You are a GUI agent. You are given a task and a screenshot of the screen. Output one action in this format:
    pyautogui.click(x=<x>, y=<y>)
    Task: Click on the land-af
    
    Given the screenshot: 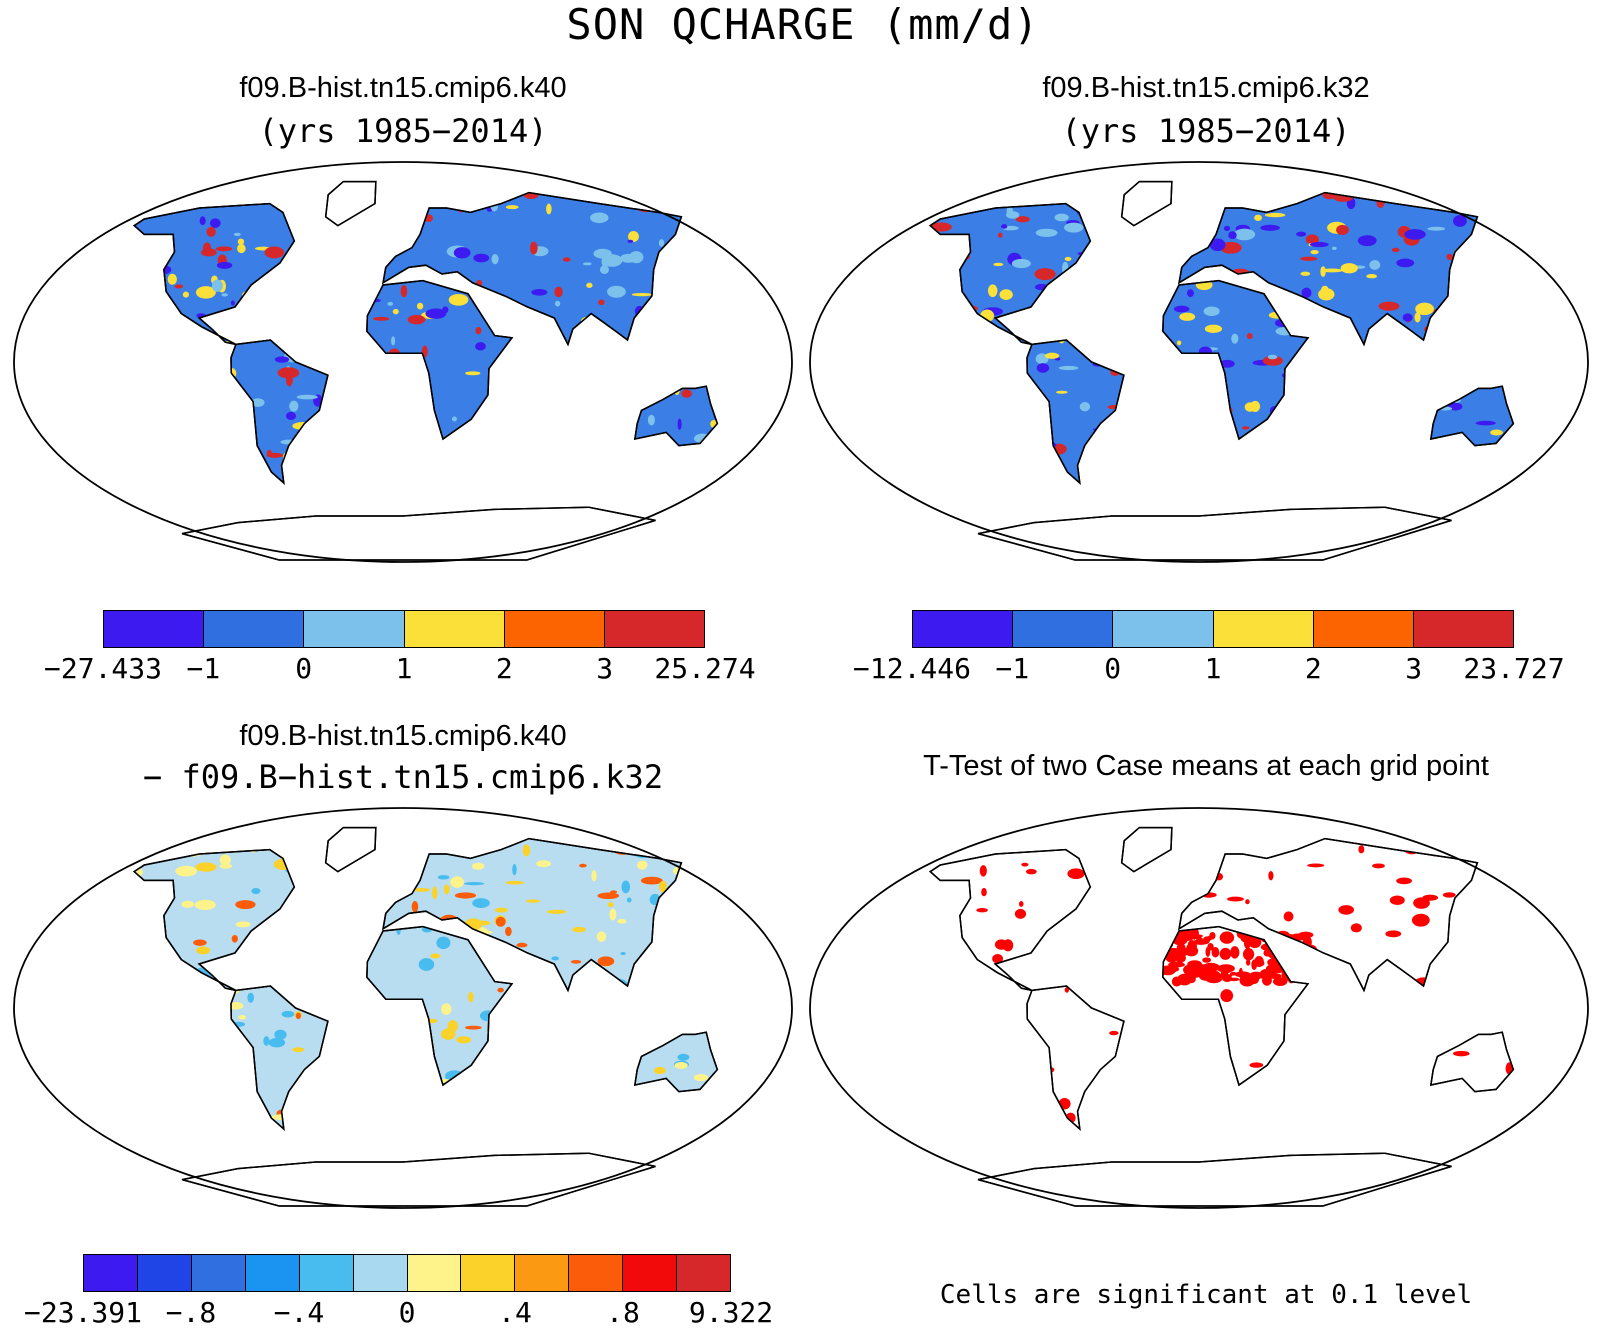 What is the action you would take?
    pyautogui.click(x=440, y=1006)
    